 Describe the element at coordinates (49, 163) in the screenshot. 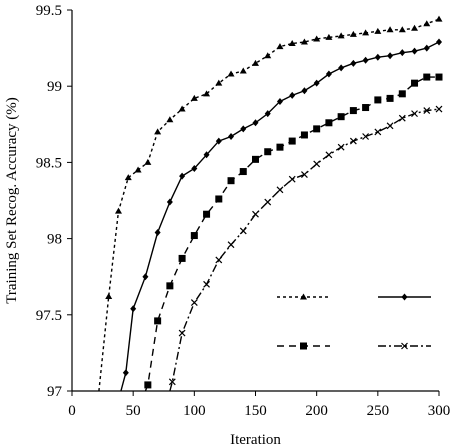

I see `y-tick-label: 98.5` at that location.